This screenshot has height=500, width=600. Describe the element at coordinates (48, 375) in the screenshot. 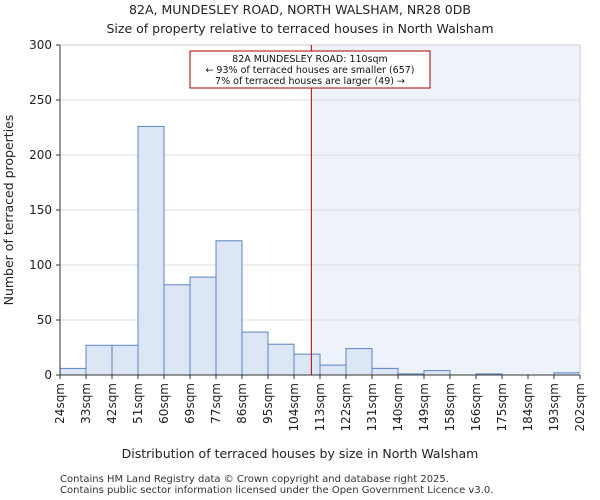

I see `y-tick-label: 0` at that location.